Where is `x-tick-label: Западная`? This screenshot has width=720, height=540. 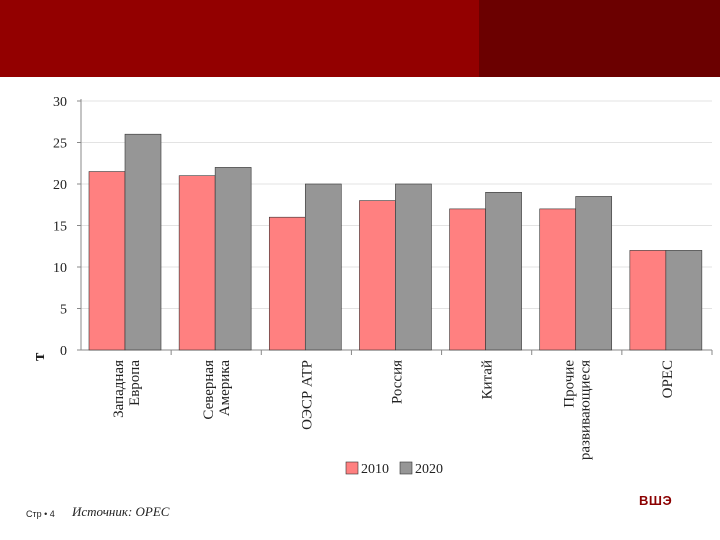
x-tick-label: Западная is located at coordinates (119, 389).